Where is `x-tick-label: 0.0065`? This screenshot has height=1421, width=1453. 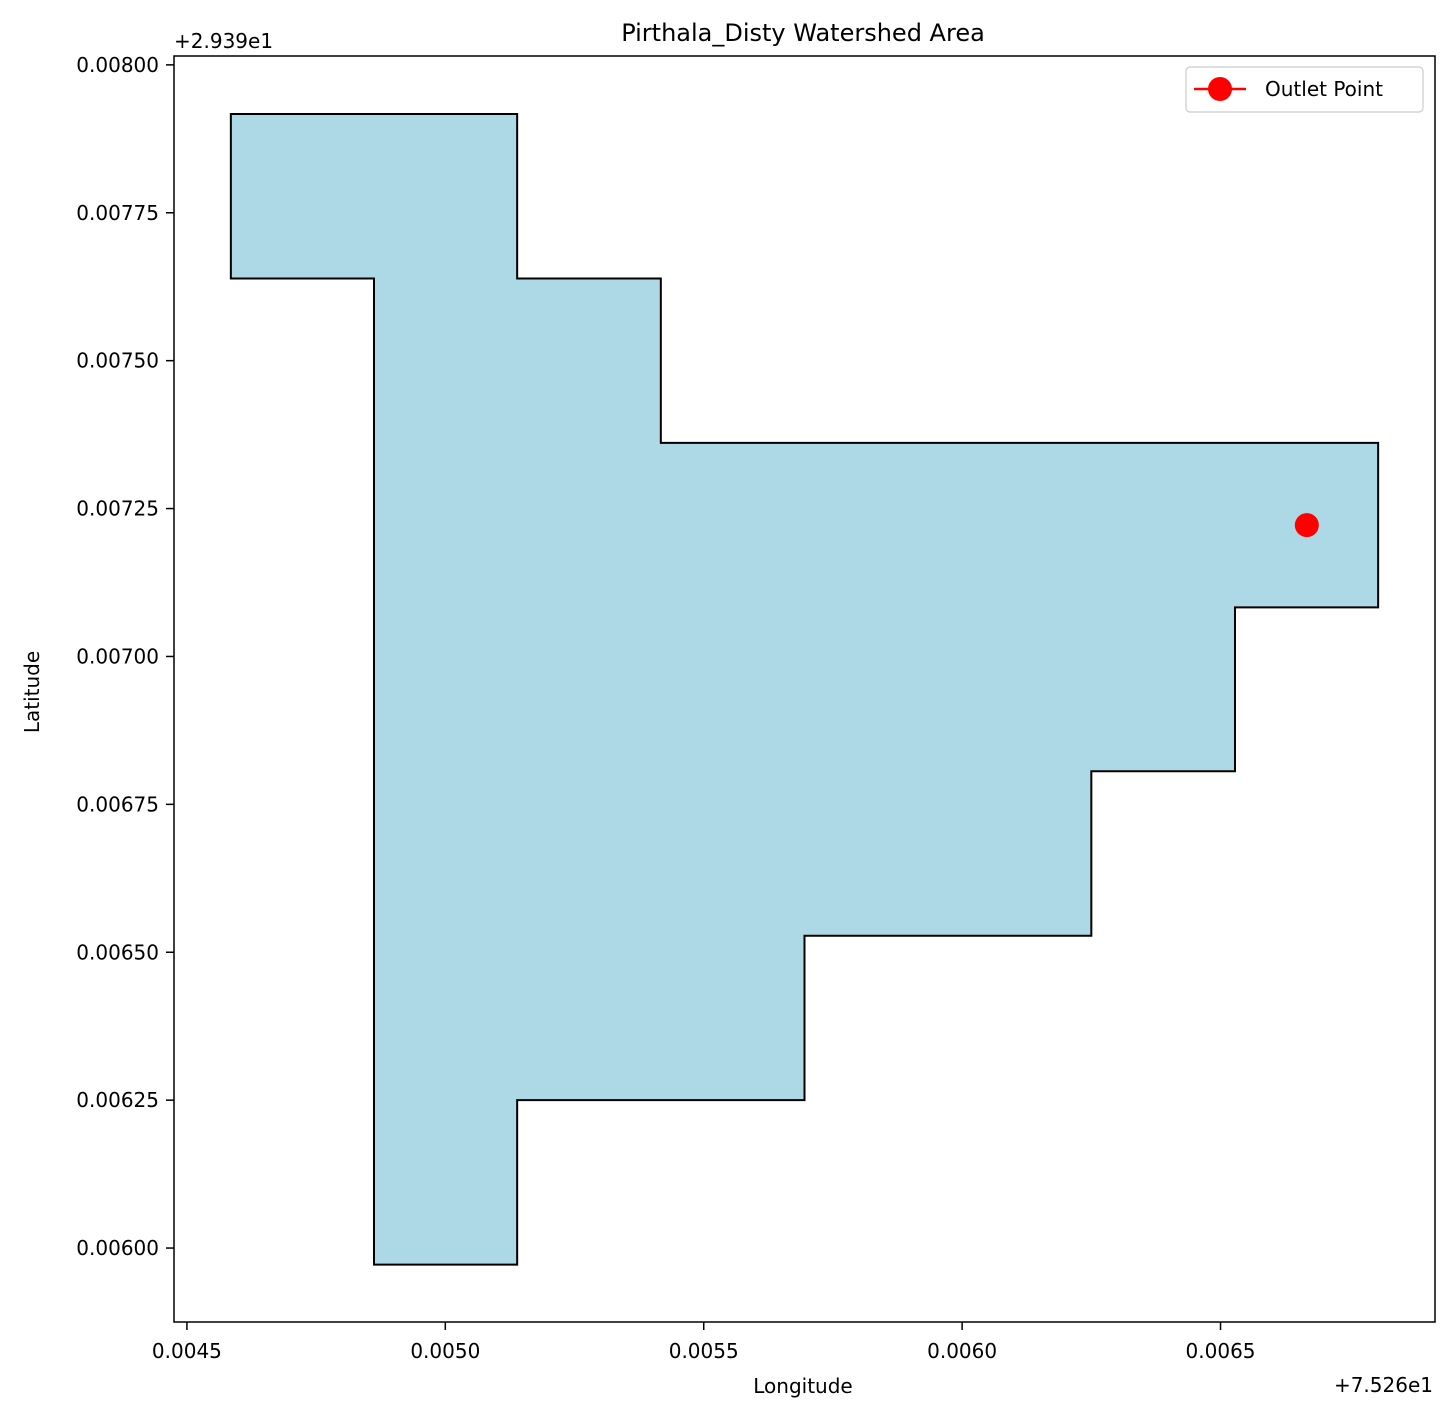
x-tick-label: 0.0065 is located at coordinates (1221, 1351).